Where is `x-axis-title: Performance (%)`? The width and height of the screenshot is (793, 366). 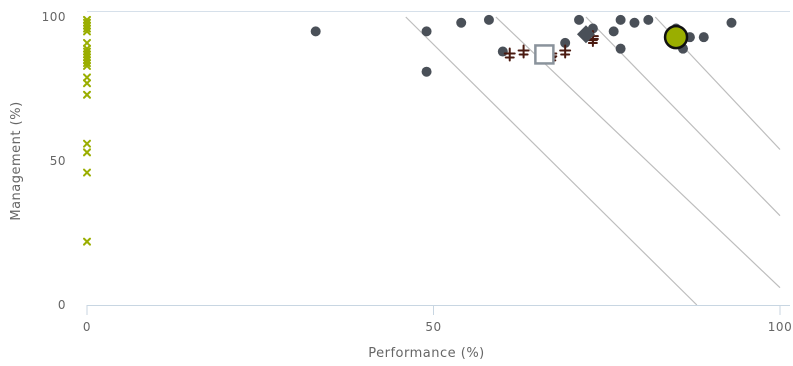
x-axis-title: Performance (%) is located at coordinates (426, 353).